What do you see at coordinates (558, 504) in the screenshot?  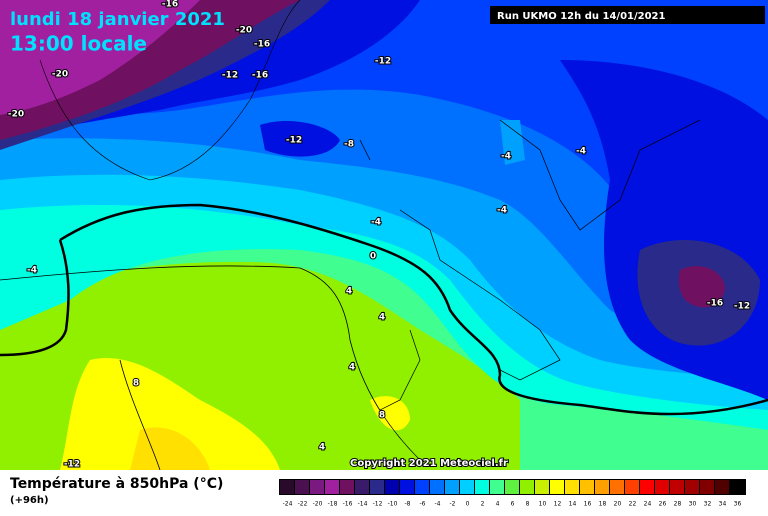 I see `colorbar-label: 12` at bounding box center [558, 504].